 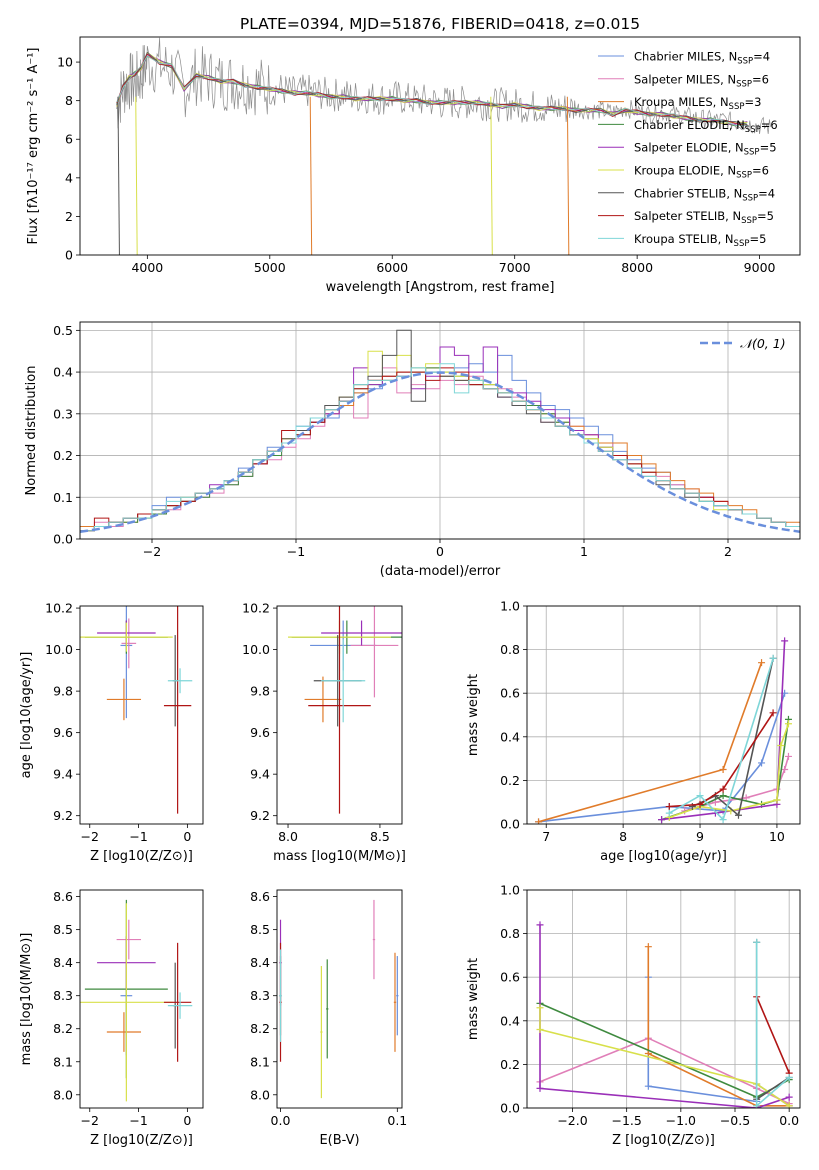 I want to click on legend-entry: Chabrier MILES, NSSP=4, so click(x=702, y=58).